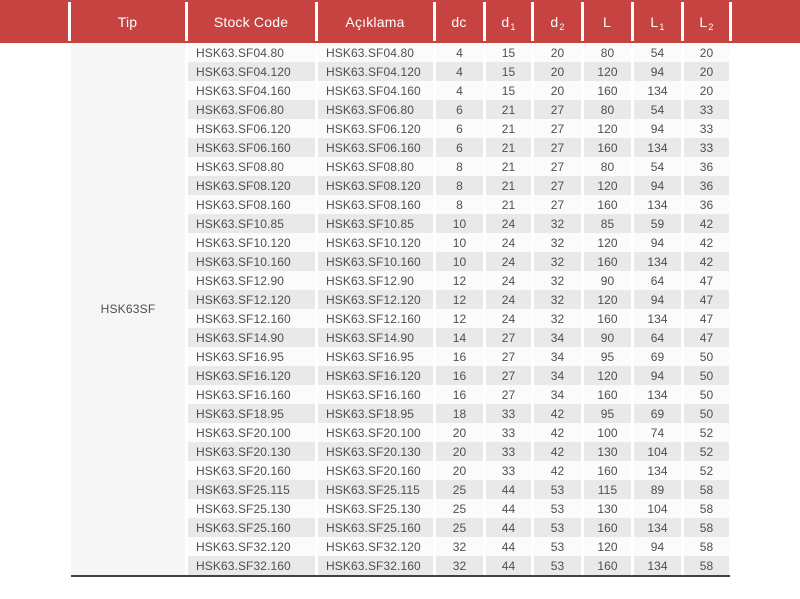  What do you see at coordinates (607, 470) in the screenshot?
I see `cell-l: 160` at bounding box center [607, 470].